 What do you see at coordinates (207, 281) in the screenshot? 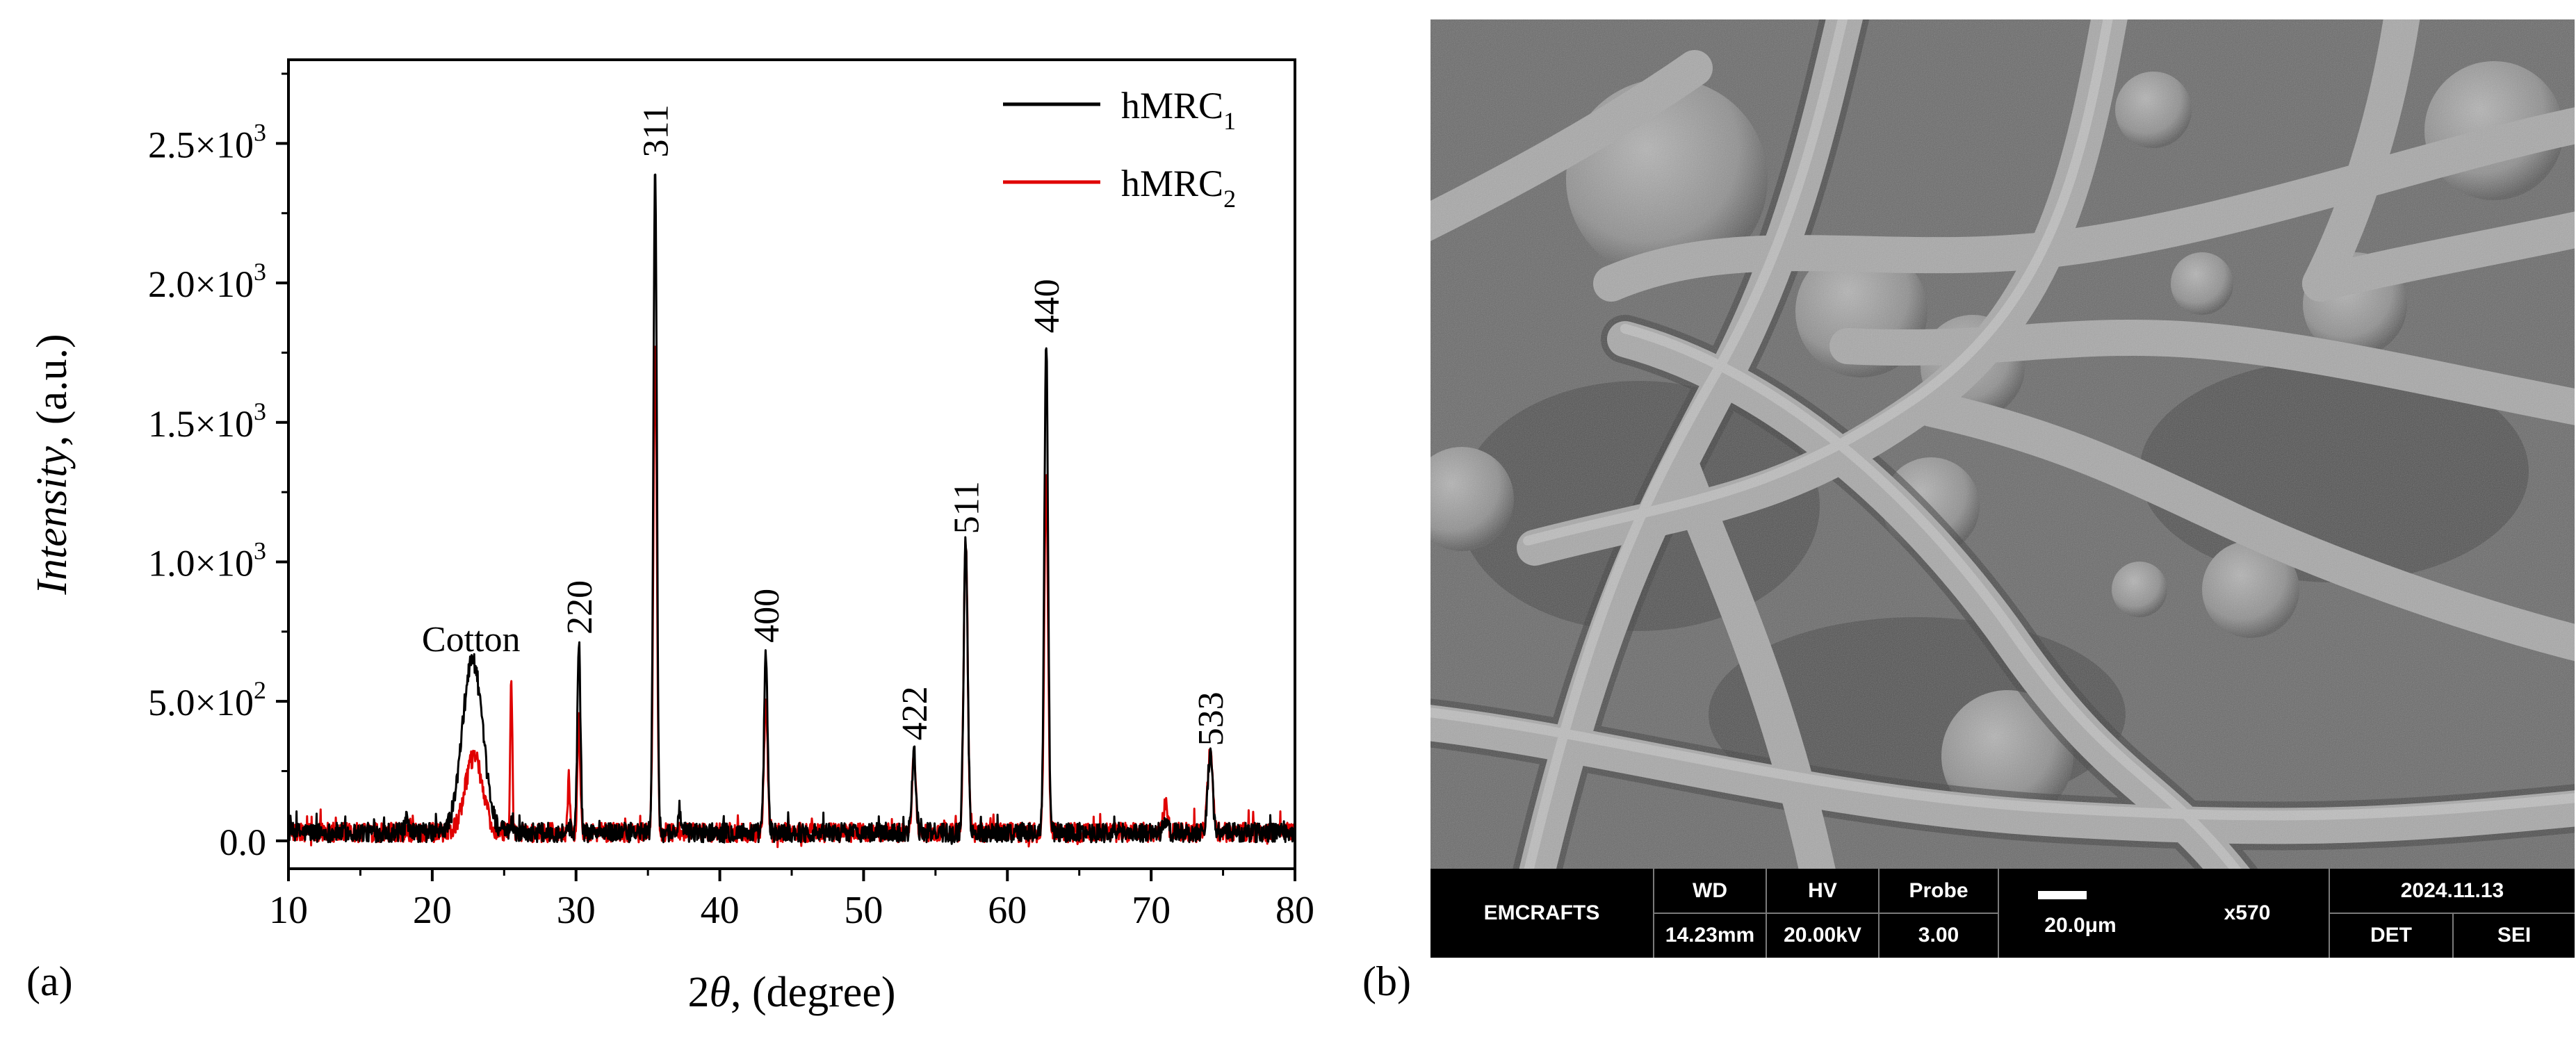
I see `y-tick-label: 2.0×10³` at bounding box center [207, 281].